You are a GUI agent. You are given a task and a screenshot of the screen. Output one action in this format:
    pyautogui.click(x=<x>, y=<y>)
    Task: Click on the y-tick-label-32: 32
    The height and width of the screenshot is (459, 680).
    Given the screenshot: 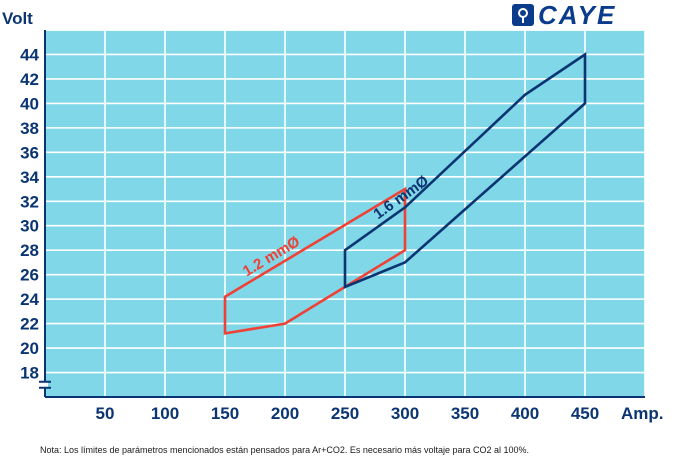 What is the action you would take?
    pyautogui.click(x=29, y=201)
    